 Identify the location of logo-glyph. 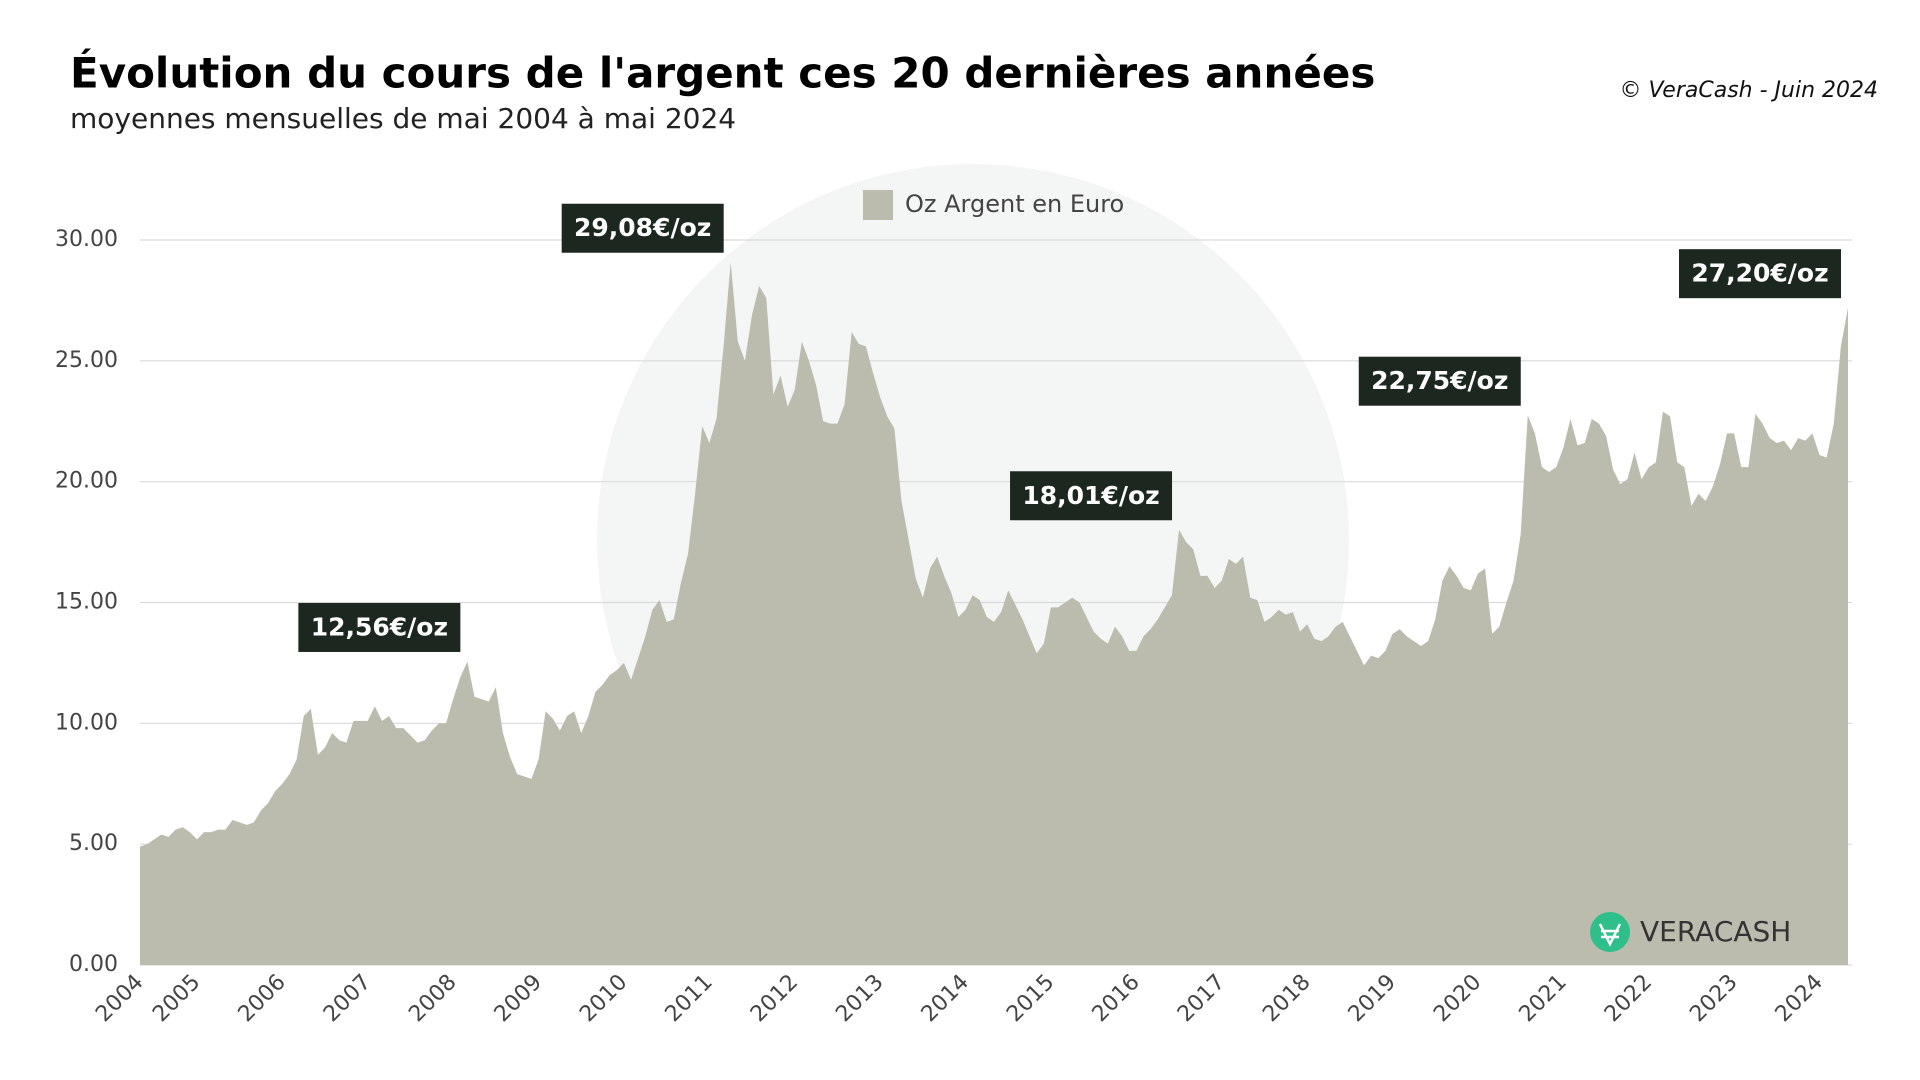
(1610, 935).